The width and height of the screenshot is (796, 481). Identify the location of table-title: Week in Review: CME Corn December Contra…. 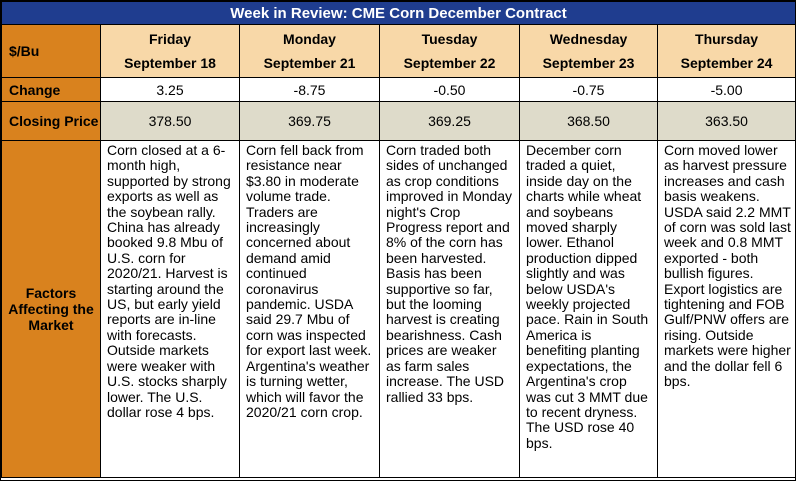
(398, 13).